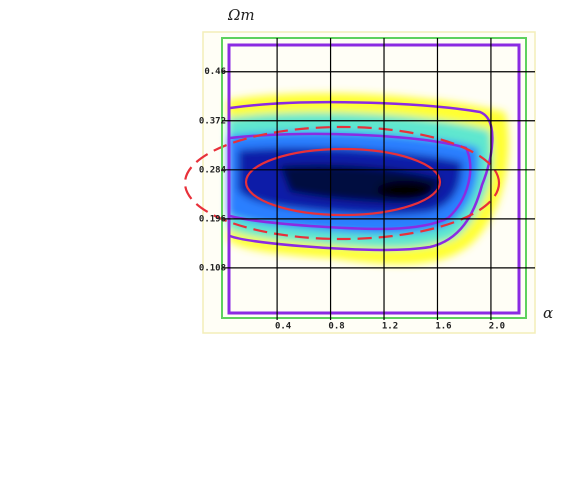 The image size is (571, 491). I want to click on y-tick-label: 0.196, so click(212, 219).